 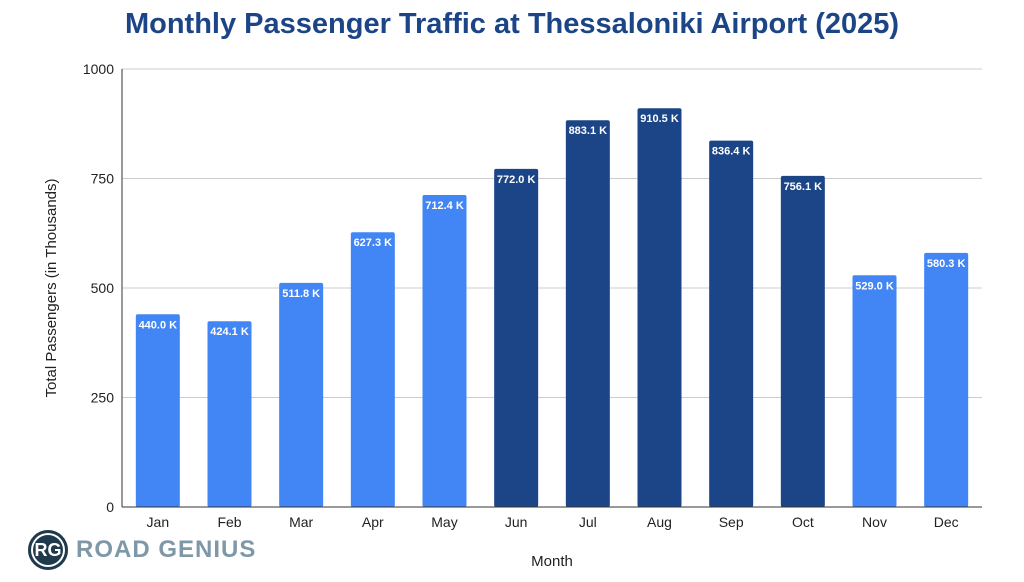 I want to click on x-tick-label: Jun, so click(x=516, y=522).